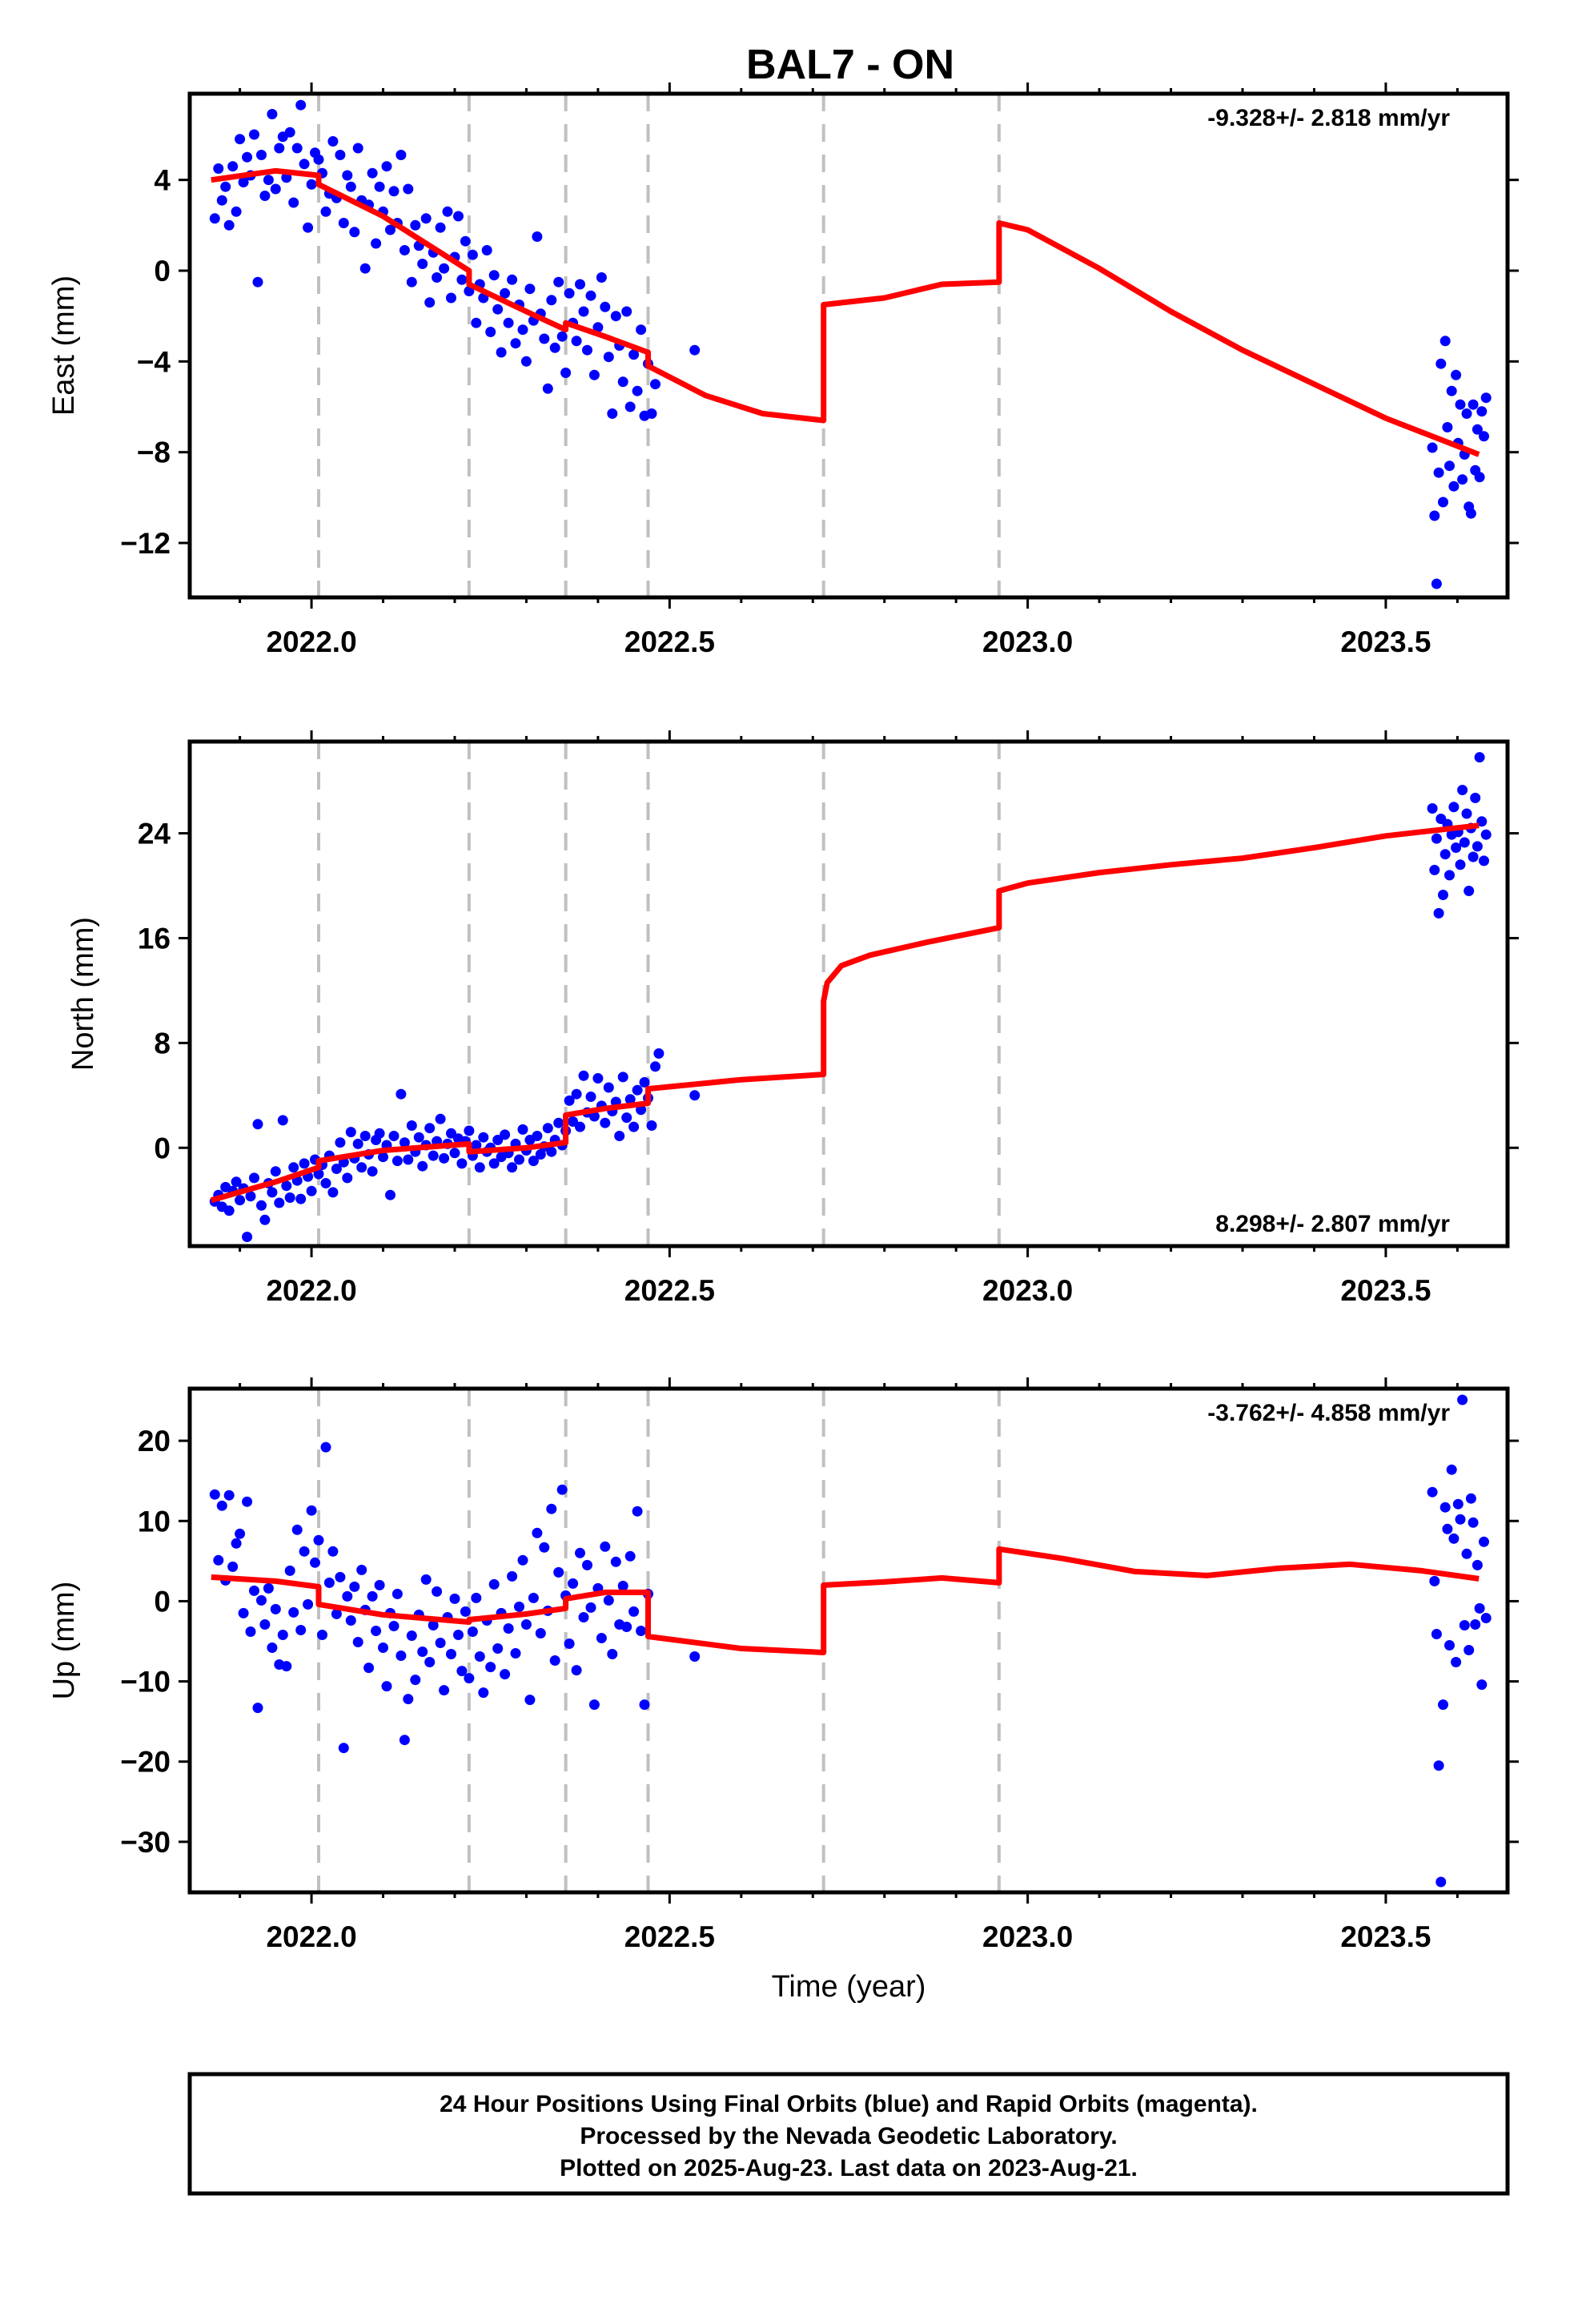 The width and height of the screenshot is (1582, 2324). Describe the element at coordinates (1385, 1936) in the screenshot. I see `x-tick-label: 2023.5` at that location.